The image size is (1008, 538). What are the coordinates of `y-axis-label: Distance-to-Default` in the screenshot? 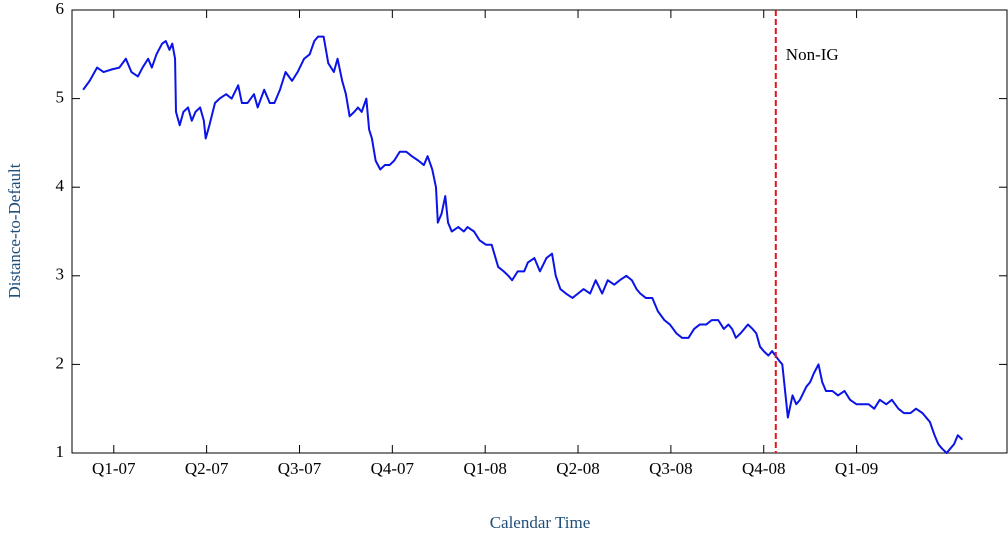 It's located at (14, 230).